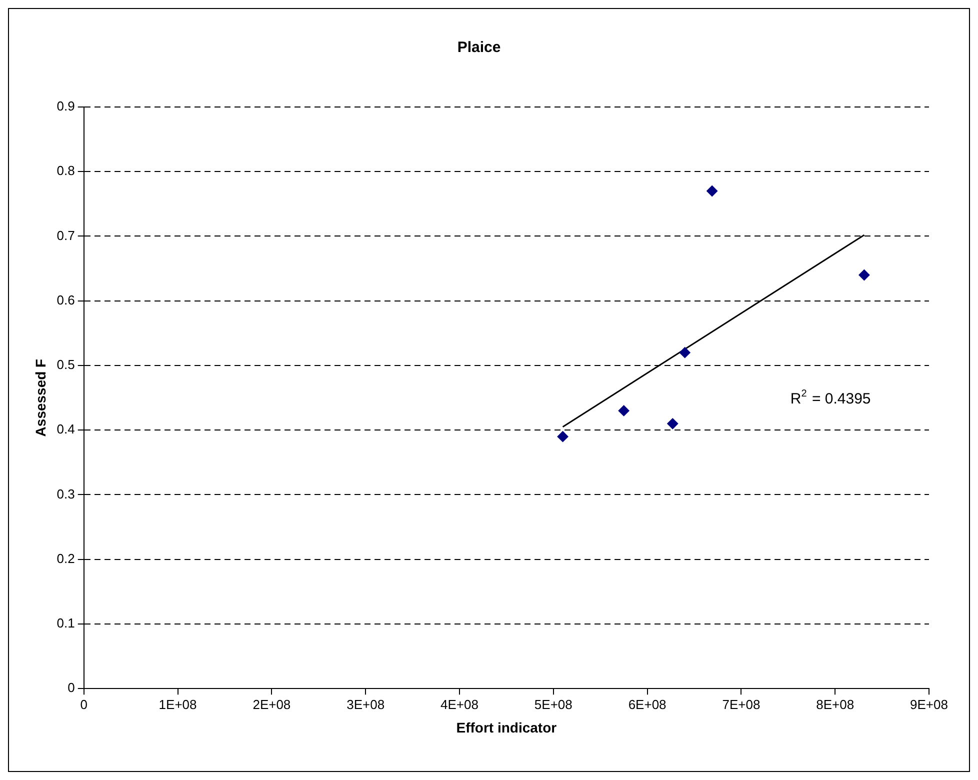 The width and height of the screenshot is (978, 780). What do you see at coordinates (40, 397) in the screenshot?
I see `y-axis-title: Assessed F` at bounding box center [40, 397].